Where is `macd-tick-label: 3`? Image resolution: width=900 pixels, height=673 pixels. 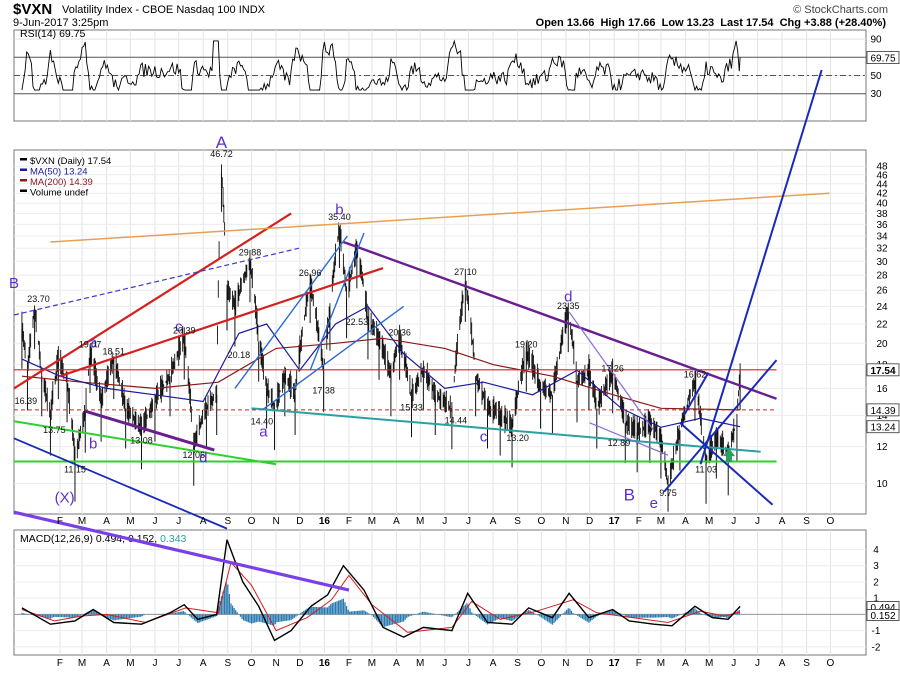
macd-tick-label: 3 is located at coordinates (876, 566).